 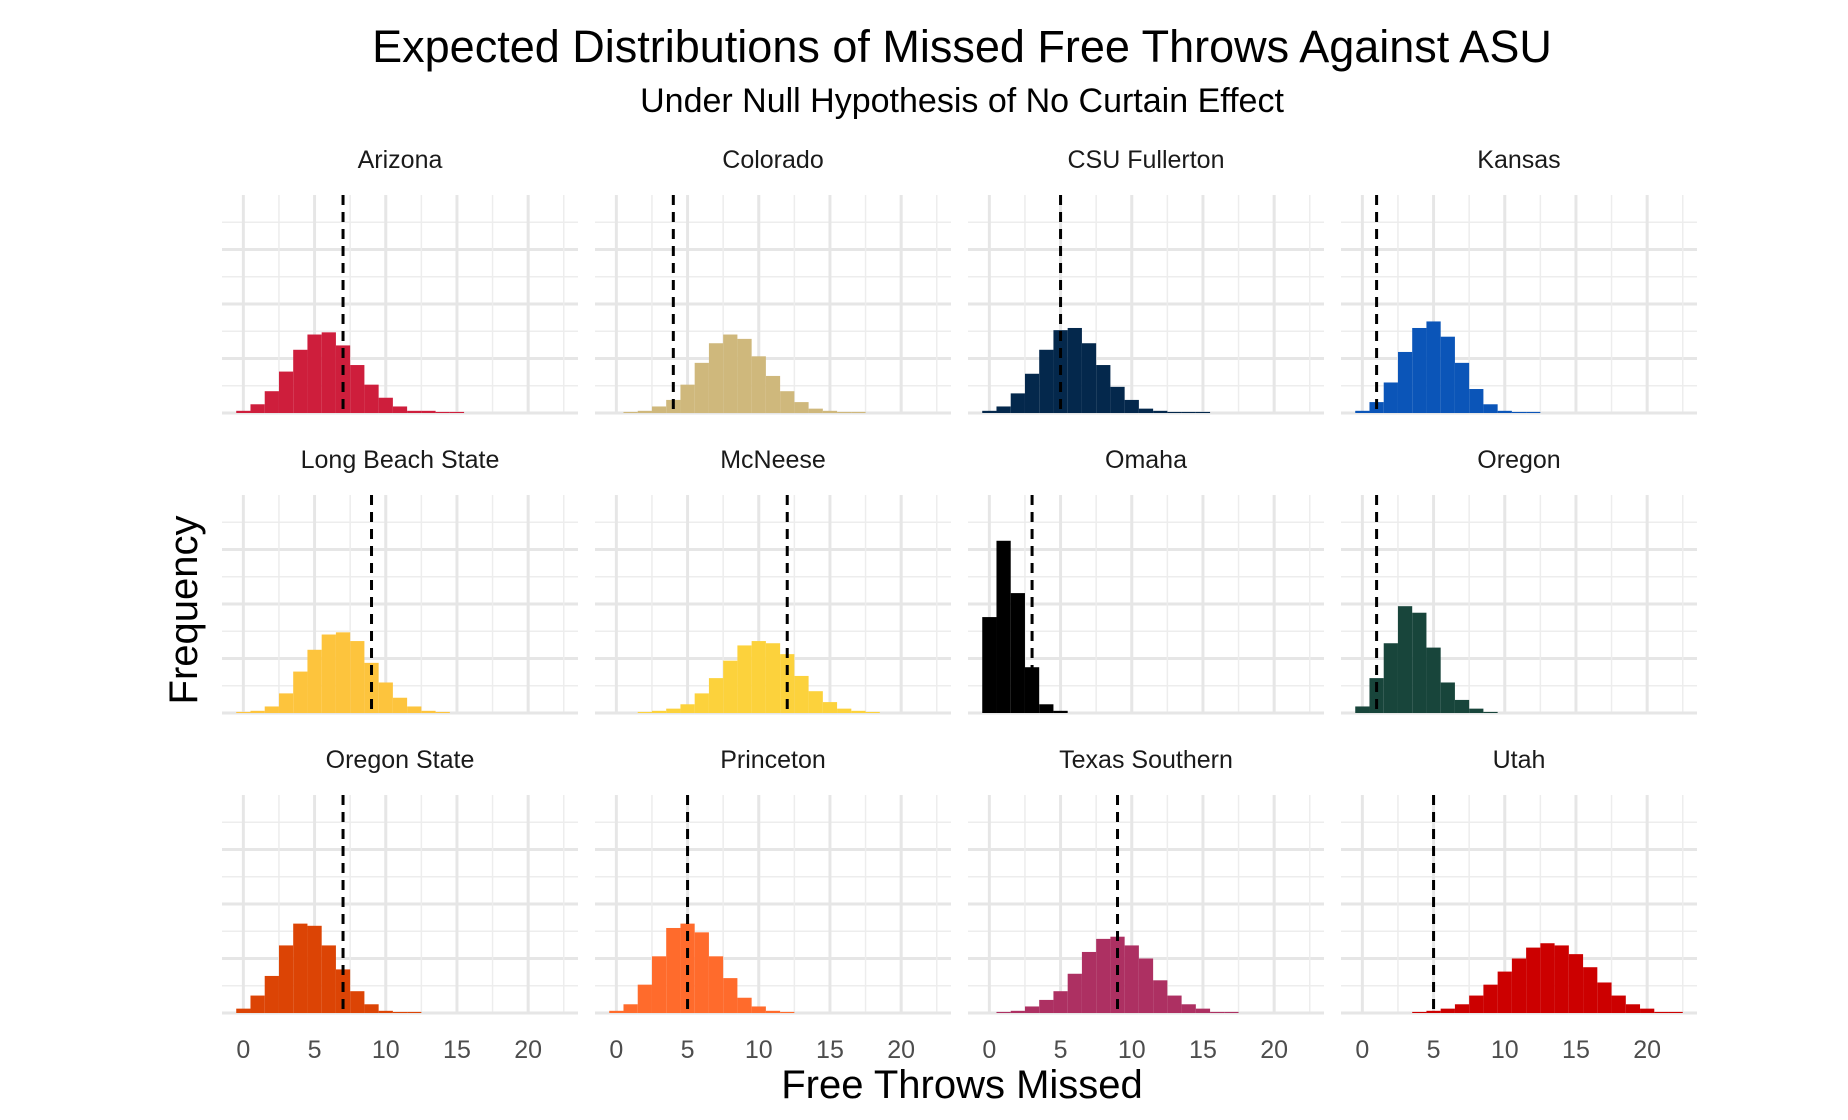 I want to click on facet-label: McNeese, so click(x=773, y=460).